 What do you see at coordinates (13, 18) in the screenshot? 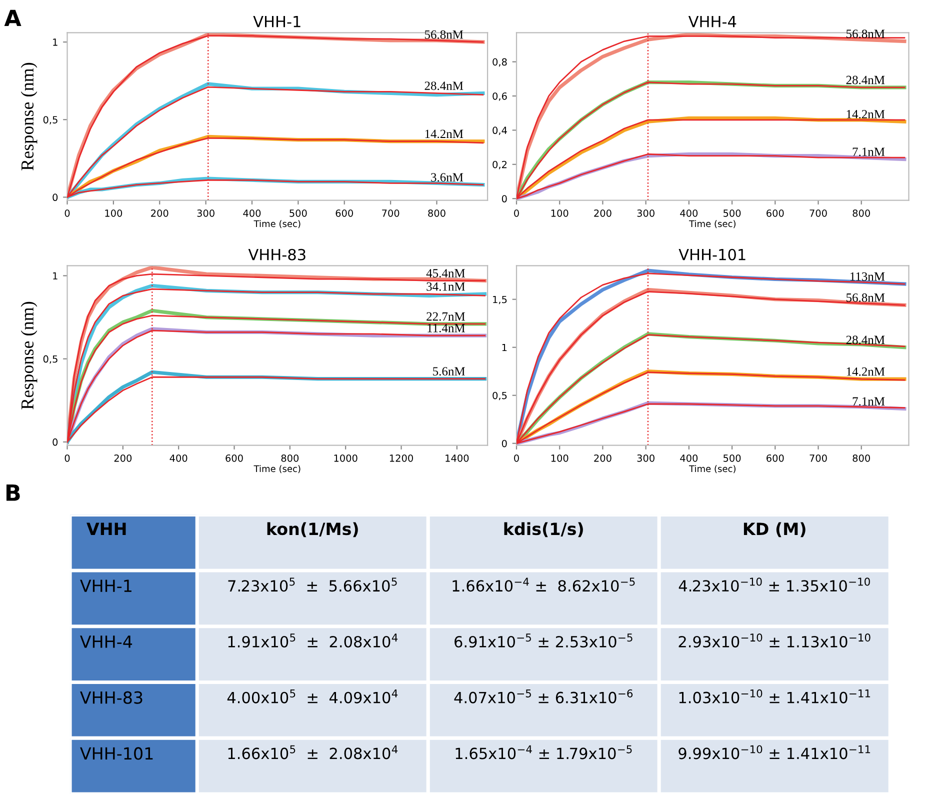
I see `text: A` at bounding box center [13, 18].